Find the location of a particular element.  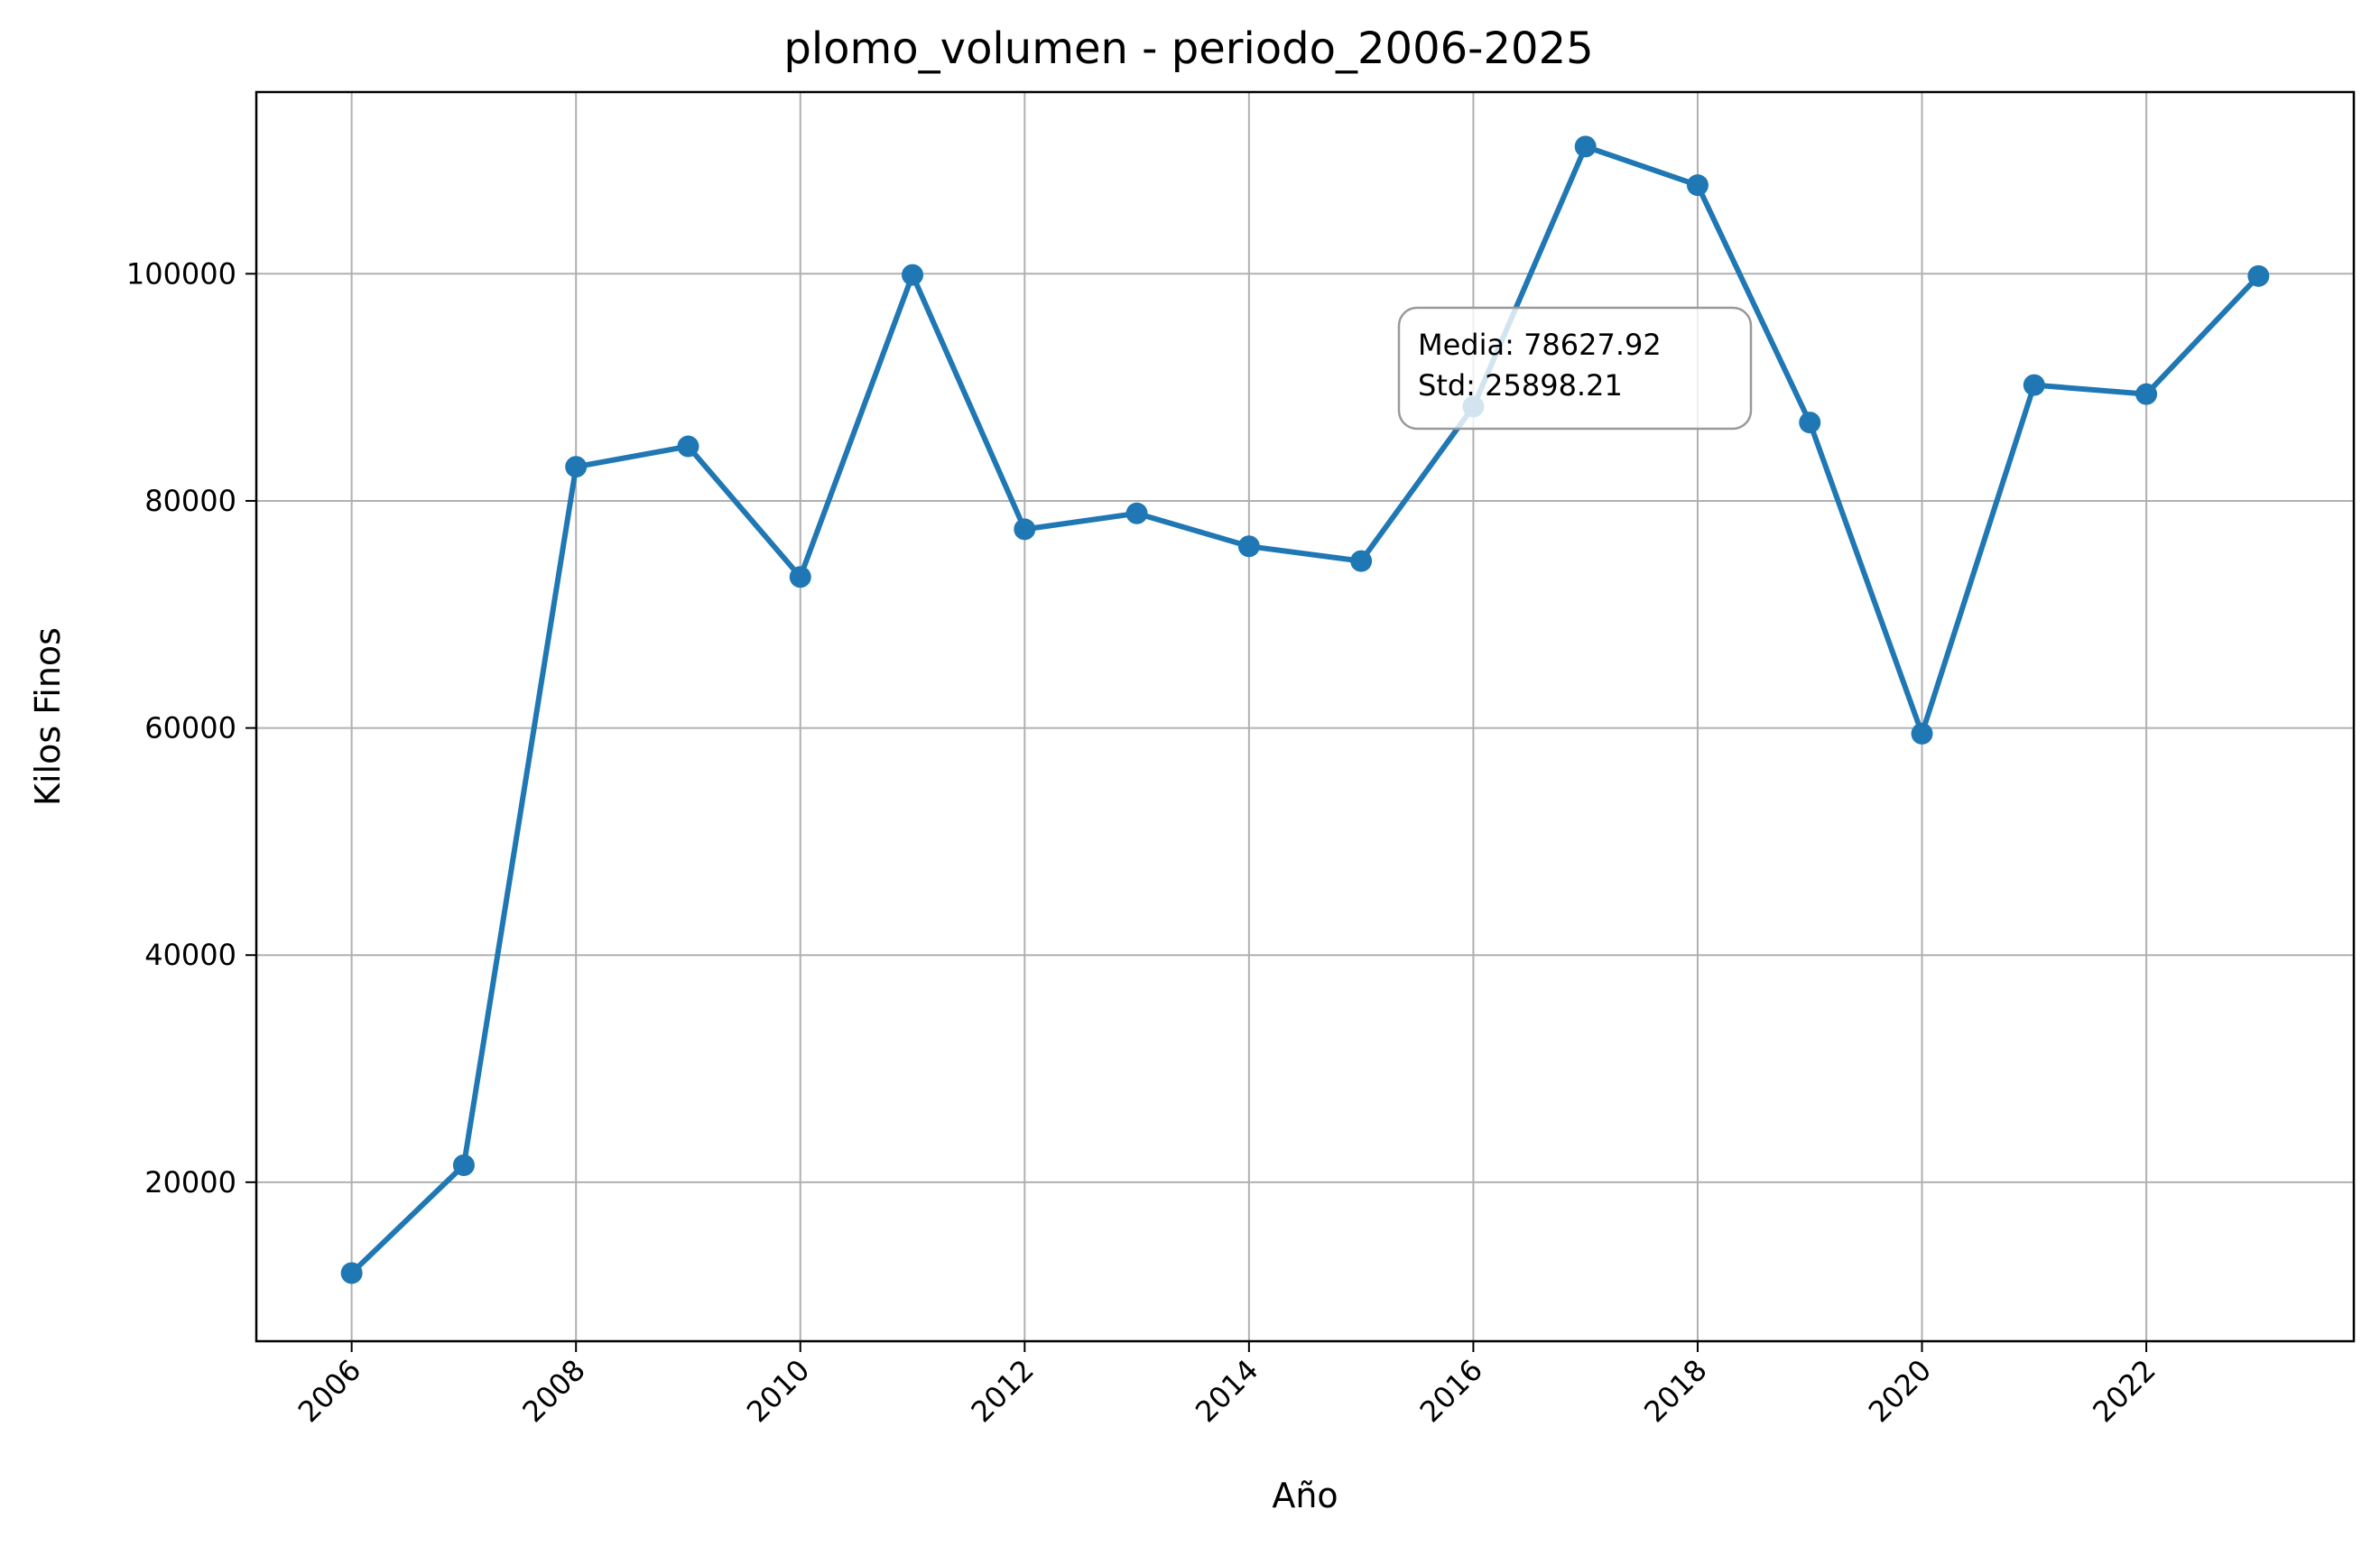

annotation-box is located at coordinates (1575, 369).